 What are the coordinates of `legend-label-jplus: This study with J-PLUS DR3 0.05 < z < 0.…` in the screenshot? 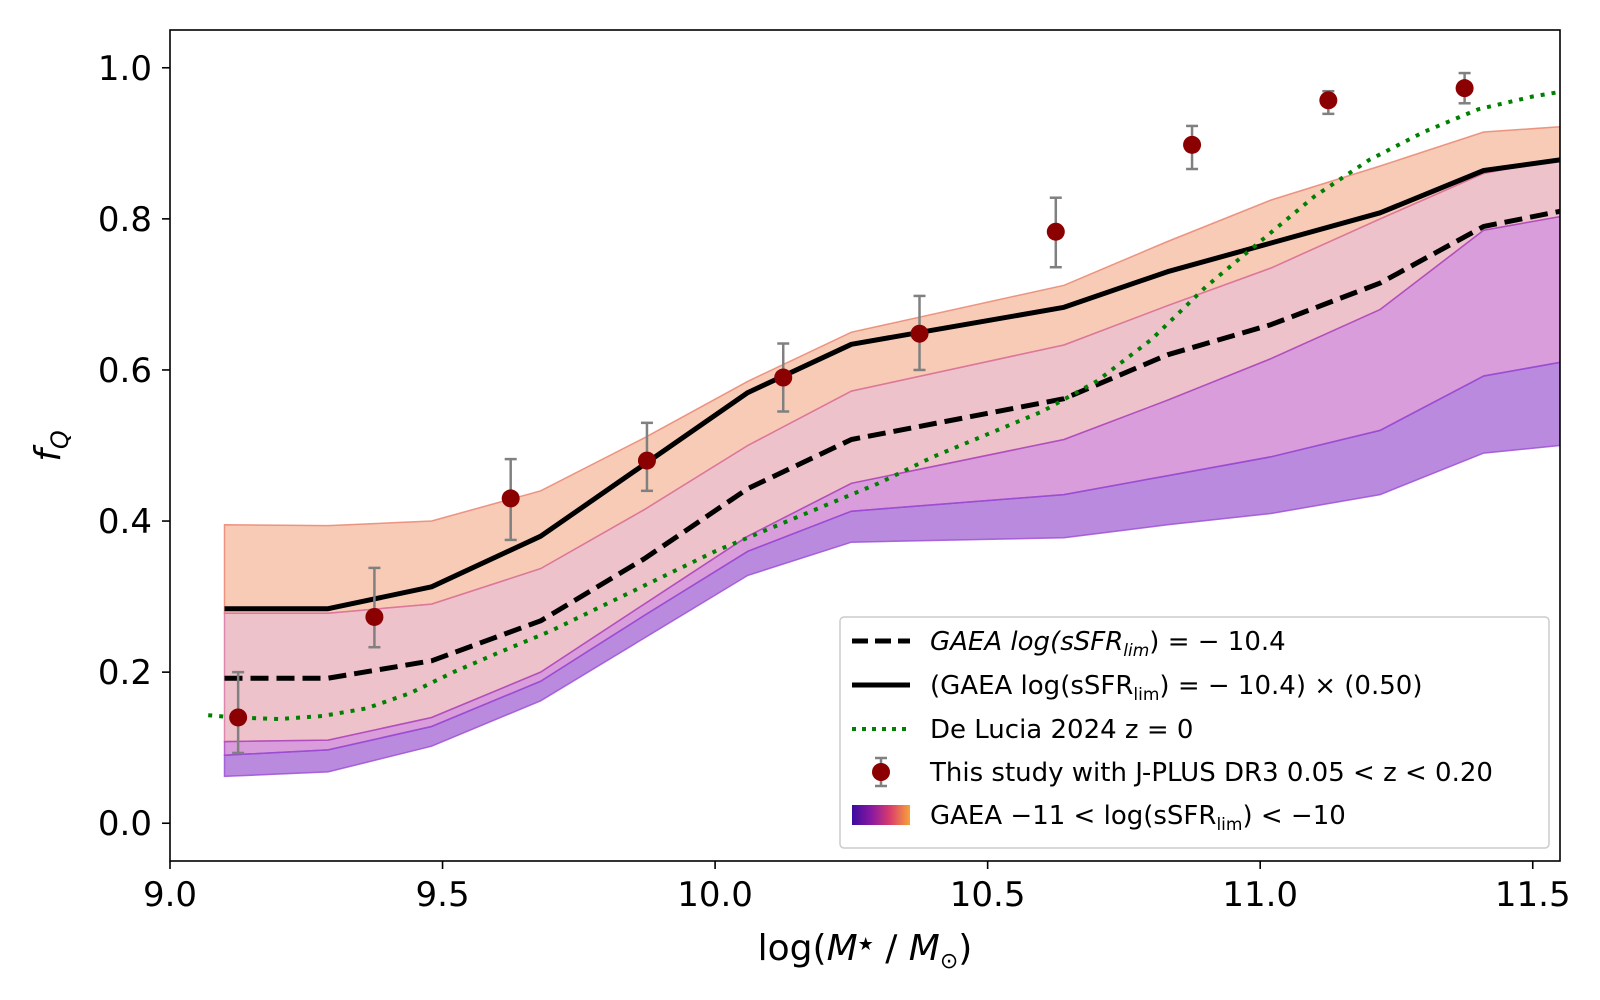 It's located at (1211, 773).